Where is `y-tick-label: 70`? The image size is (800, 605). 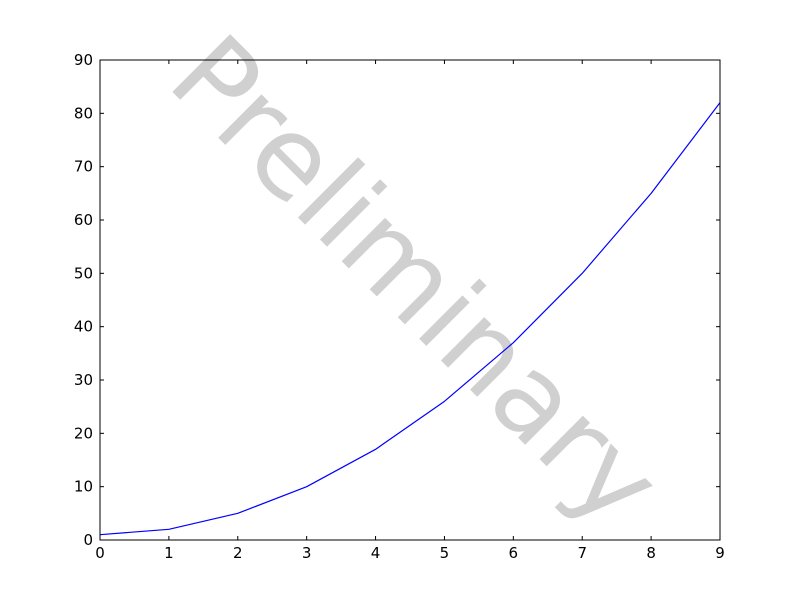 y-tick-label: 70 is located at coordinates (83, 167).